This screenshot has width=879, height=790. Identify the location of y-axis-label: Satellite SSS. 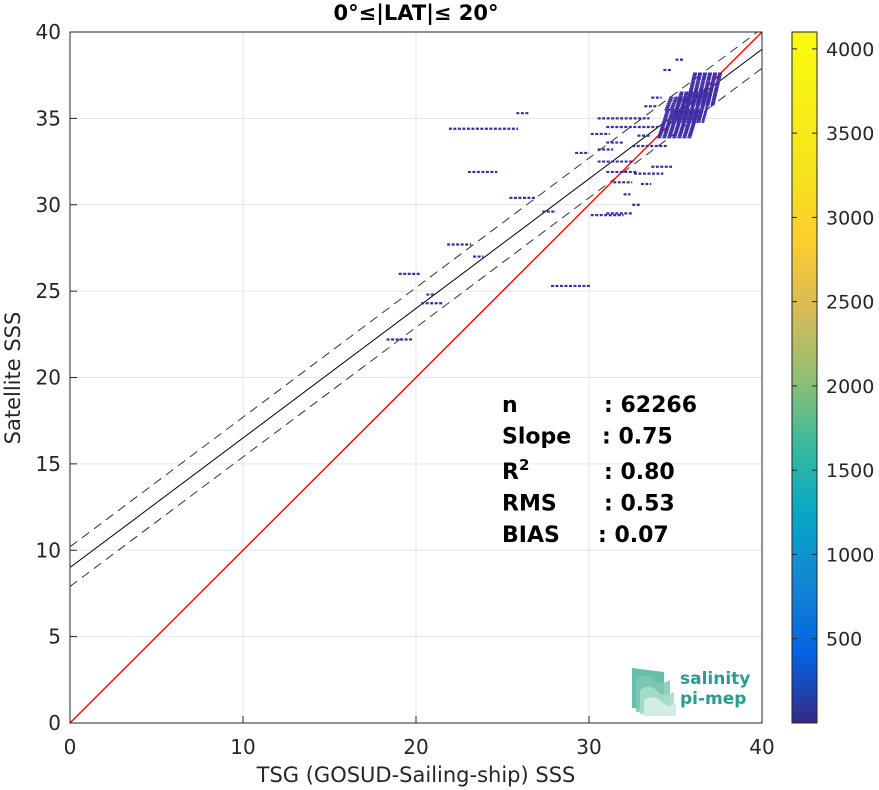
(13, 378).